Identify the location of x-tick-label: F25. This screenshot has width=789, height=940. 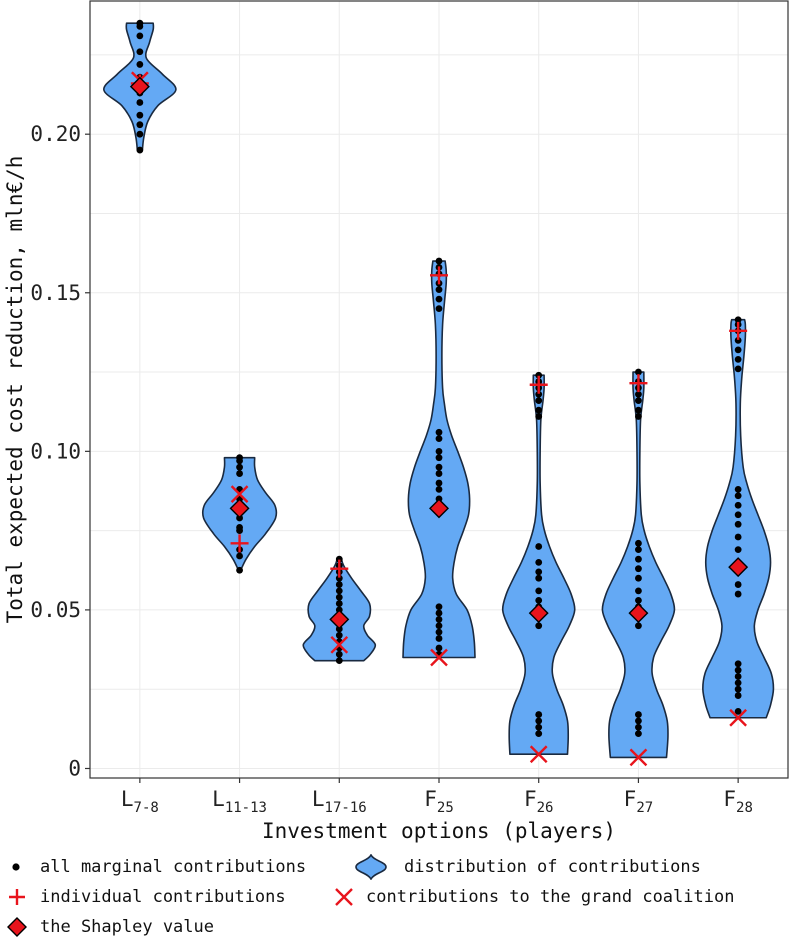
(439, 801).